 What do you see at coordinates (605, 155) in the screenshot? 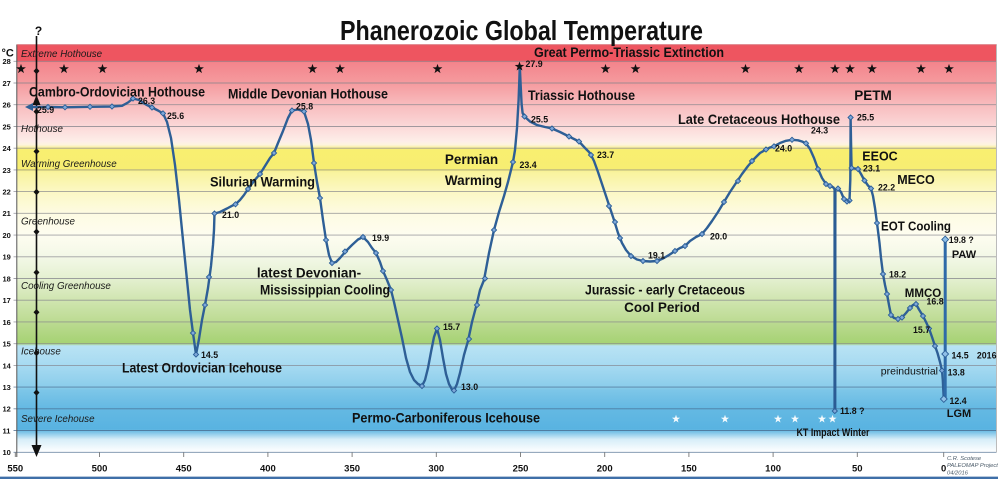
I see `svg-text: 23.7` at bounding box center [605, 155].